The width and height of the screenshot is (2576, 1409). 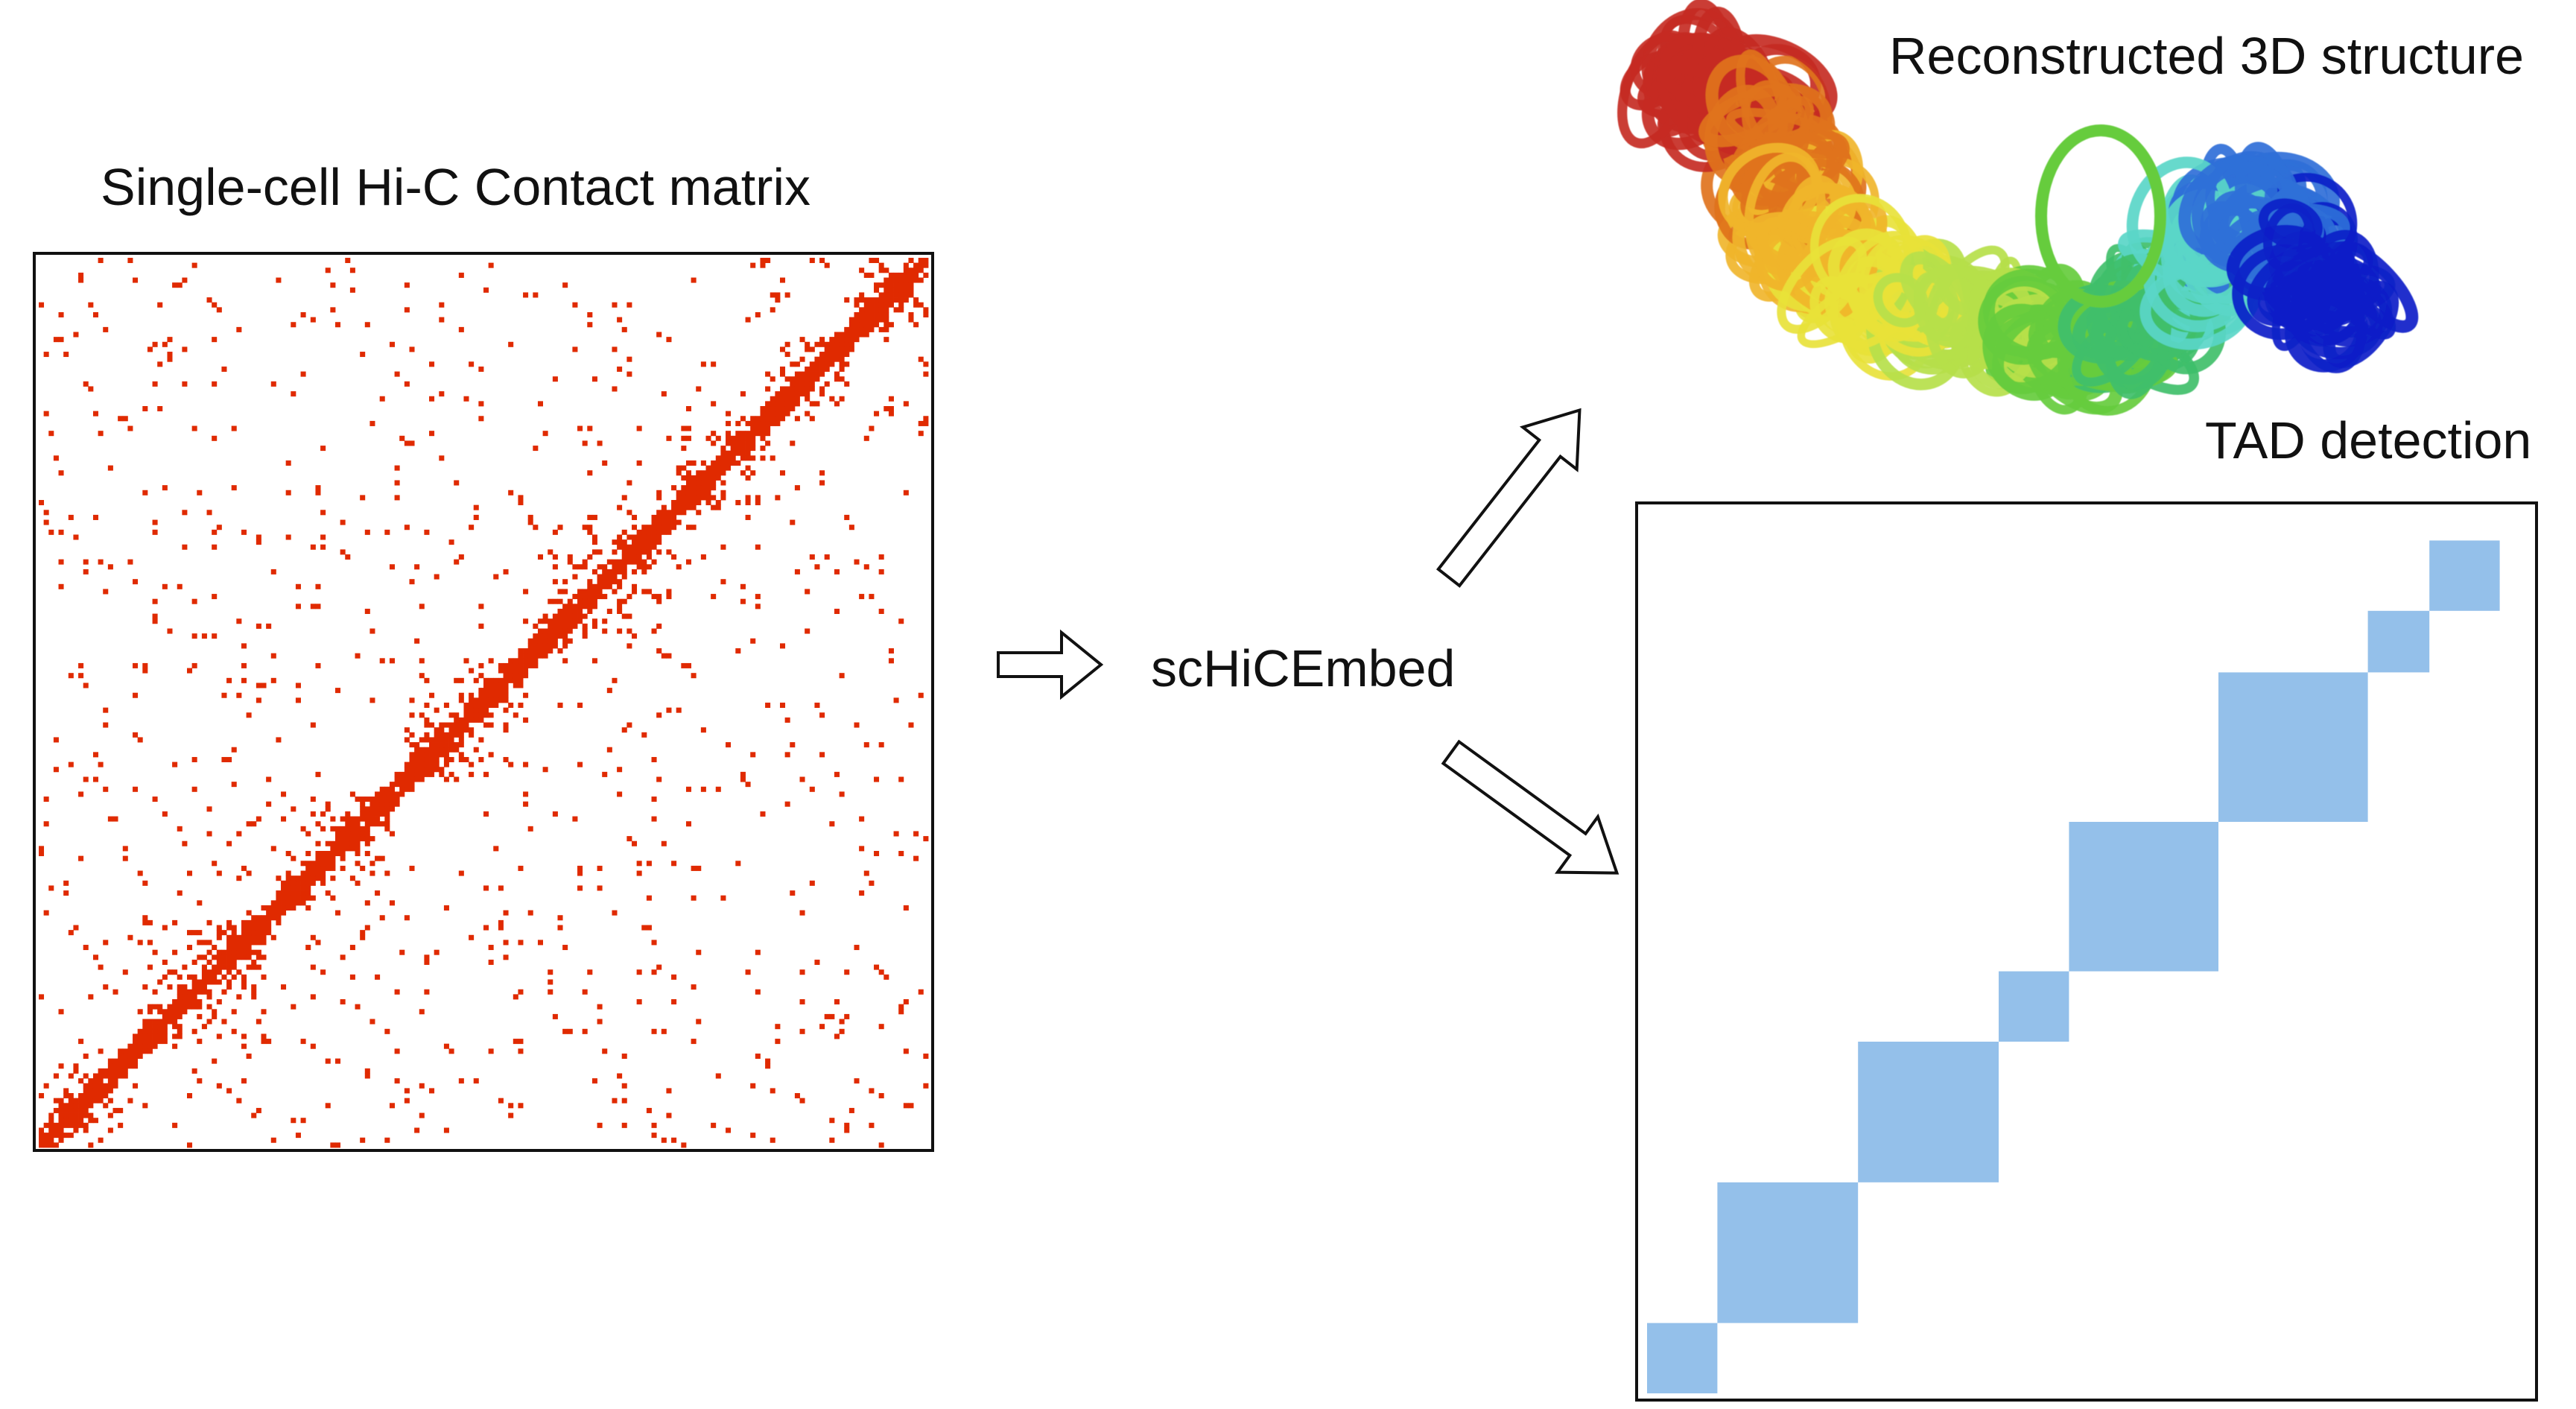 What do you see at coordinates (2369, 440) in the screenshot?
I see `tad-title: TAD detection` at bounding box center [2369, 440].